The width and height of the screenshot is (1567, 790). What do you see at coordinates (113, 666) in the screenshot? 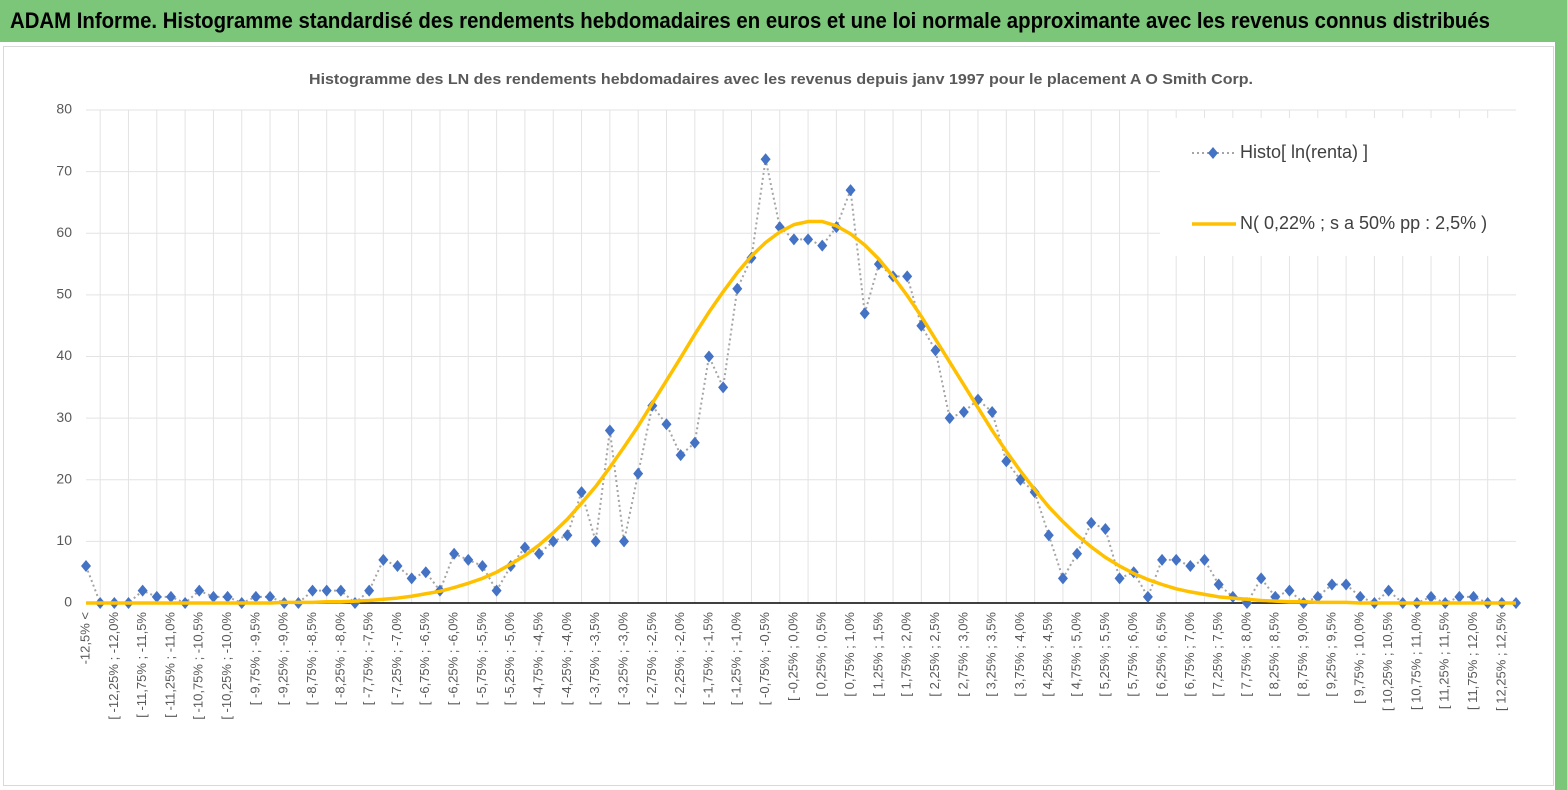
I see `x-tick-label: [ -12,25% ; -12,0%` at bounding box center [113, 666].